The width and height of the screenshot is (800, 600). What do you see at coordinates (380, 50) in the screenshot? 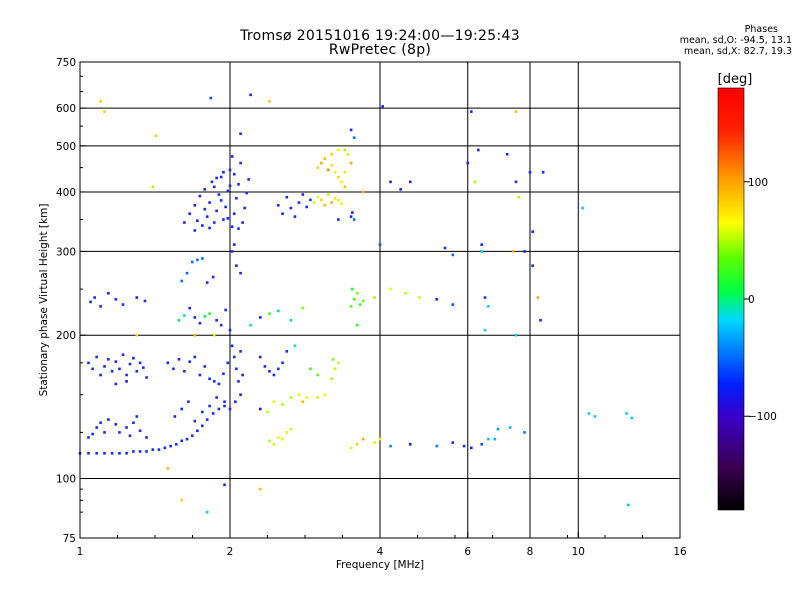
I see `chart-subtitle: RwPretec (8p)` at bounding box center [380, 50].